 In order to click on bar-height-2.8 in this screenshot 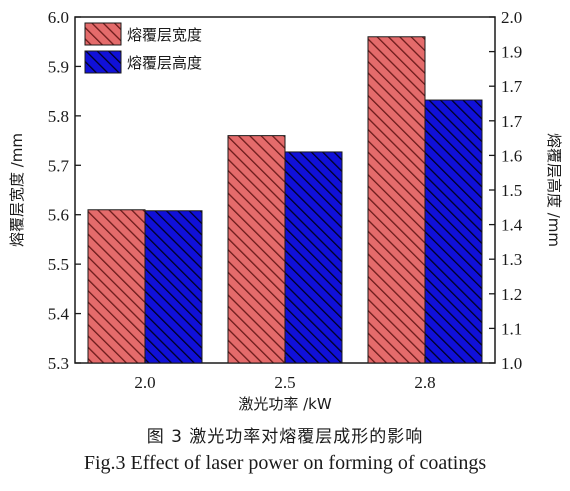, I will do `click(453, 231)`.